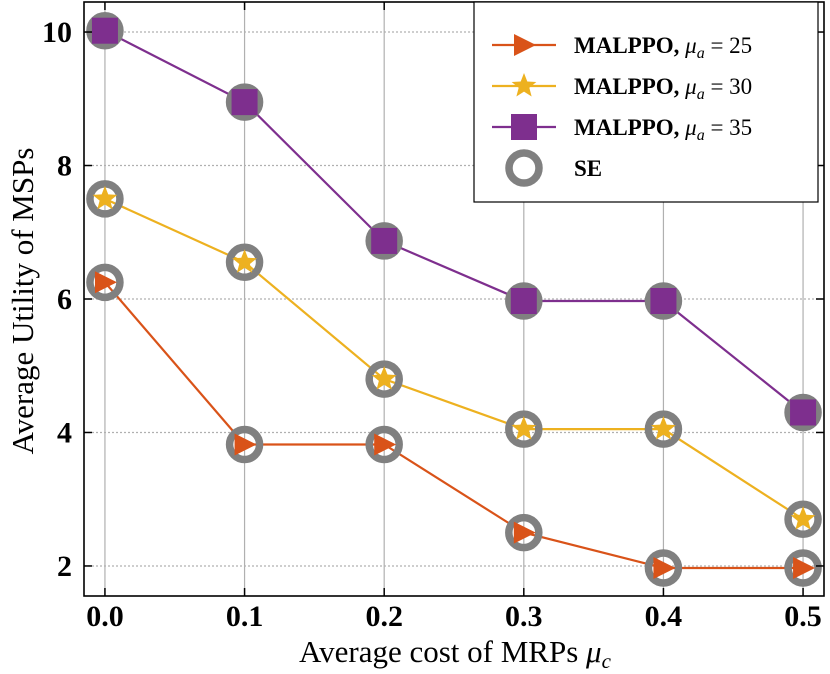  Describe the element at coordinates (105, 616) in the screenshot. I see `x-tick-label: 0.0` at that location.